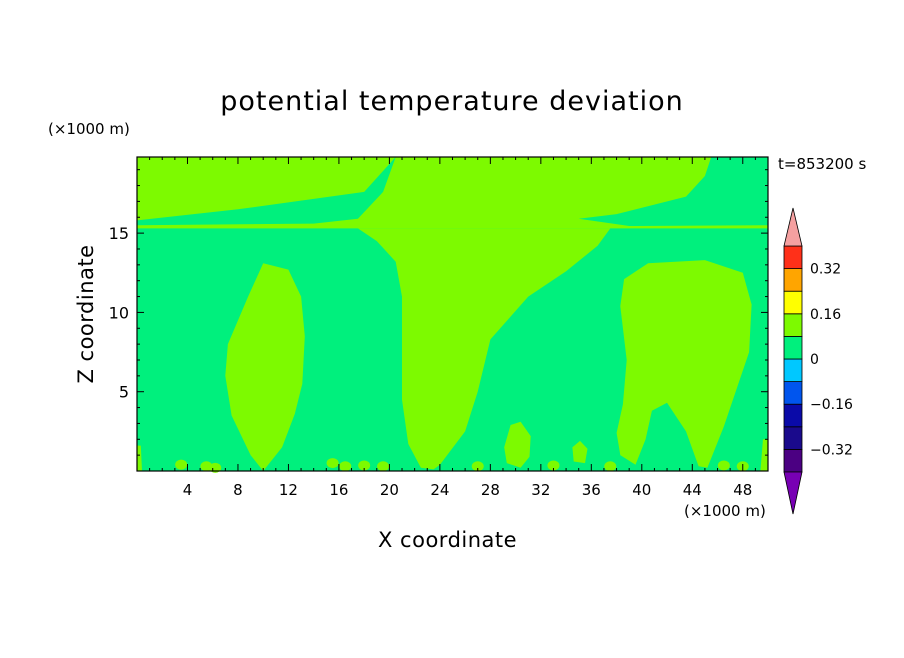 Image resolution: width=904 pixels, height=658 pixels. I want to click on x-tick-label: 28, so click(490, 490).